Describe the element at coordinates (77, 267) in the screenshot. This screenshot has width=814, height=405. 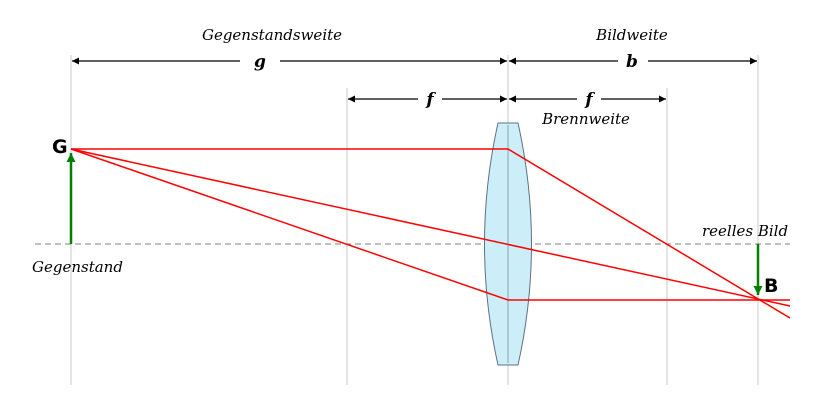
I see `object-caption: Gegenstand` at that location.